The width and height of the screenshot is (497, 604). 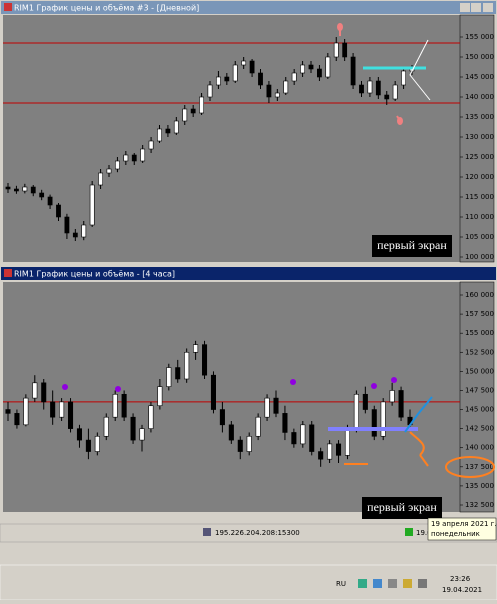 What do you see at coordinates (455, 534) in the screenshot?
I see `tooltip-weekday: понедельник` at bounding box center [455, 534].